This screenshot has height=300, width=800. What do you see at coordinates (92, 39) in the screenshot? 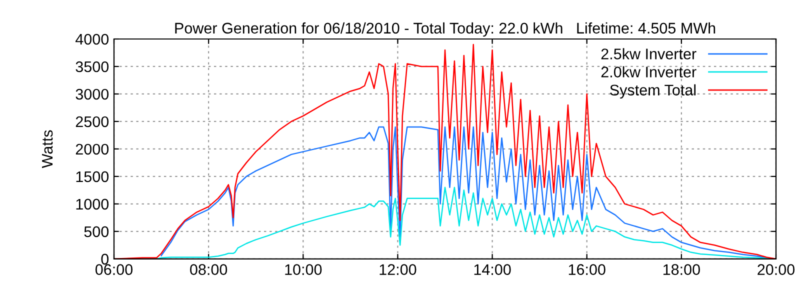
I see `y-tick-label: 4000` at bounding box center [92, 39].